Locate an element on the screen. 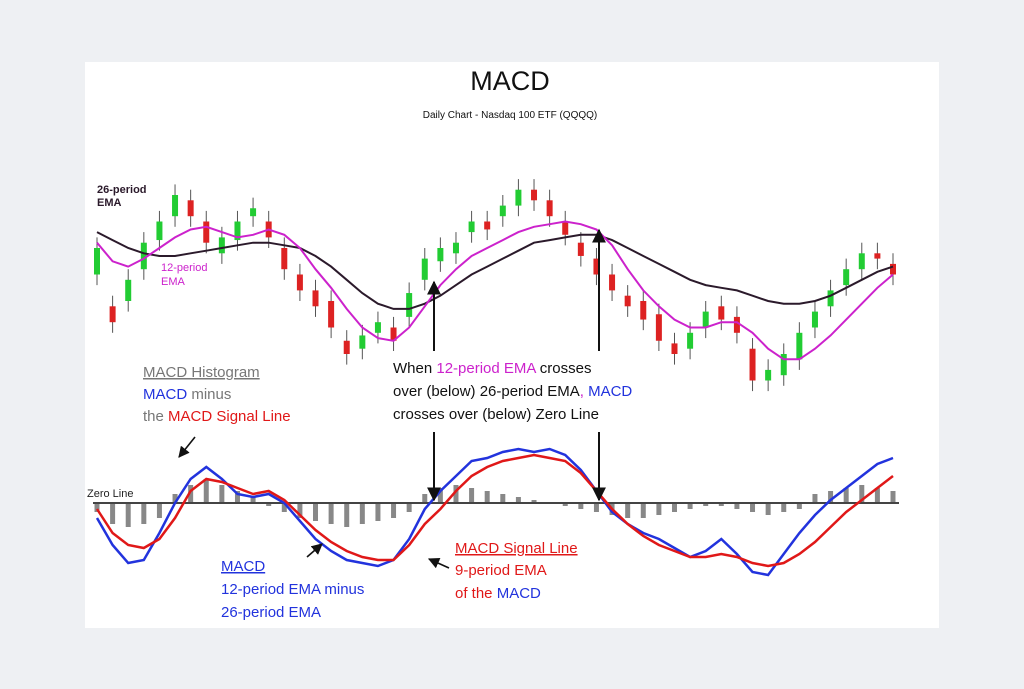 The height and width of the screenshot is (689, 1024). crossover-macd: MACD is located at coordinates (608, 391).